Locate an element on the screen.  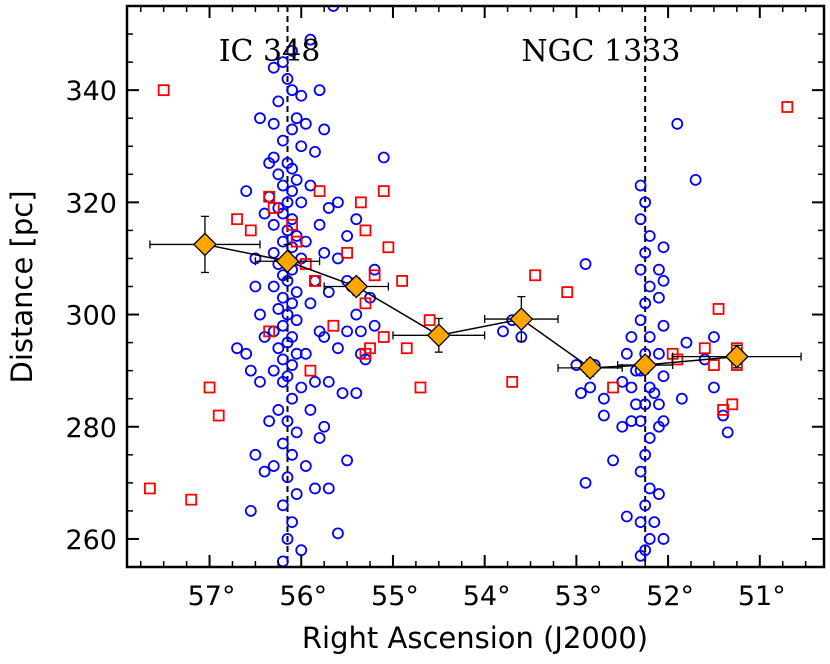
x-tick-label: 52° is located at coordinates (670, 596).